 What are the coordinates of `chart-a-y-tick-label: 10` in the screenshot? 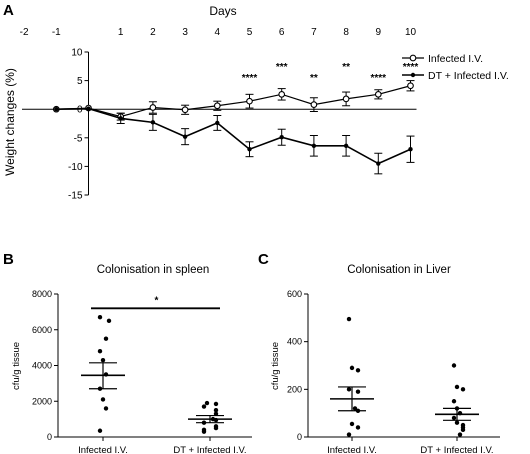 It's located at (77, 53).